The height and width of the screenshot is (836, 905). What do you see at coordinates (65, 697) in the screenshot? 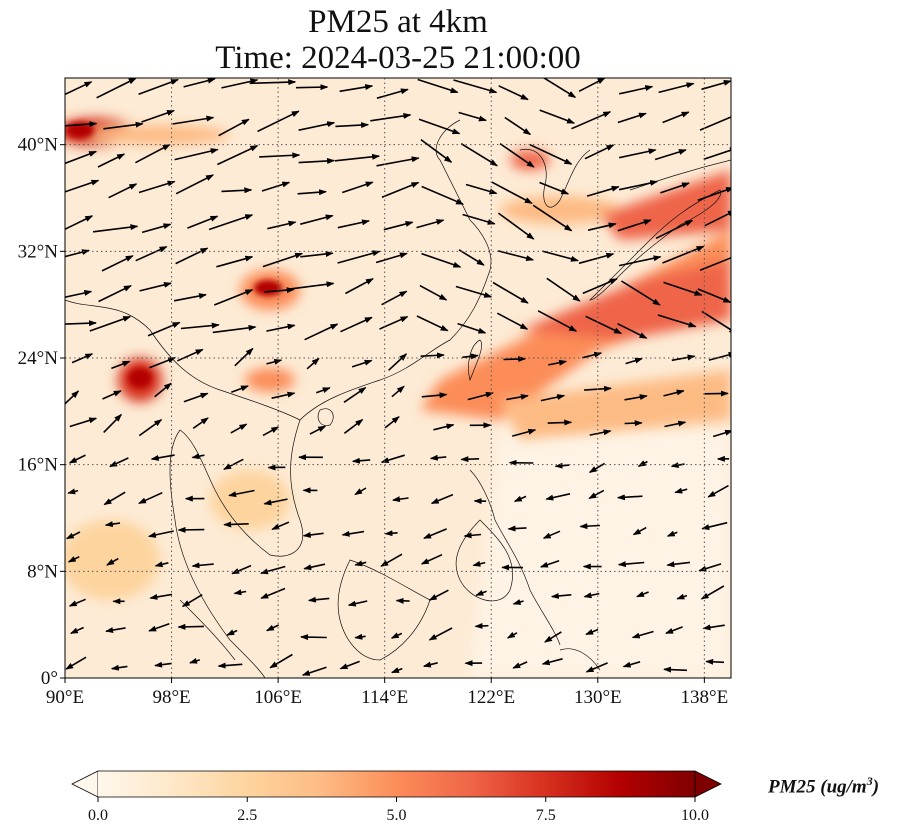
I see `lon-tick-label: 90°E` at bounding box center [65, 697].